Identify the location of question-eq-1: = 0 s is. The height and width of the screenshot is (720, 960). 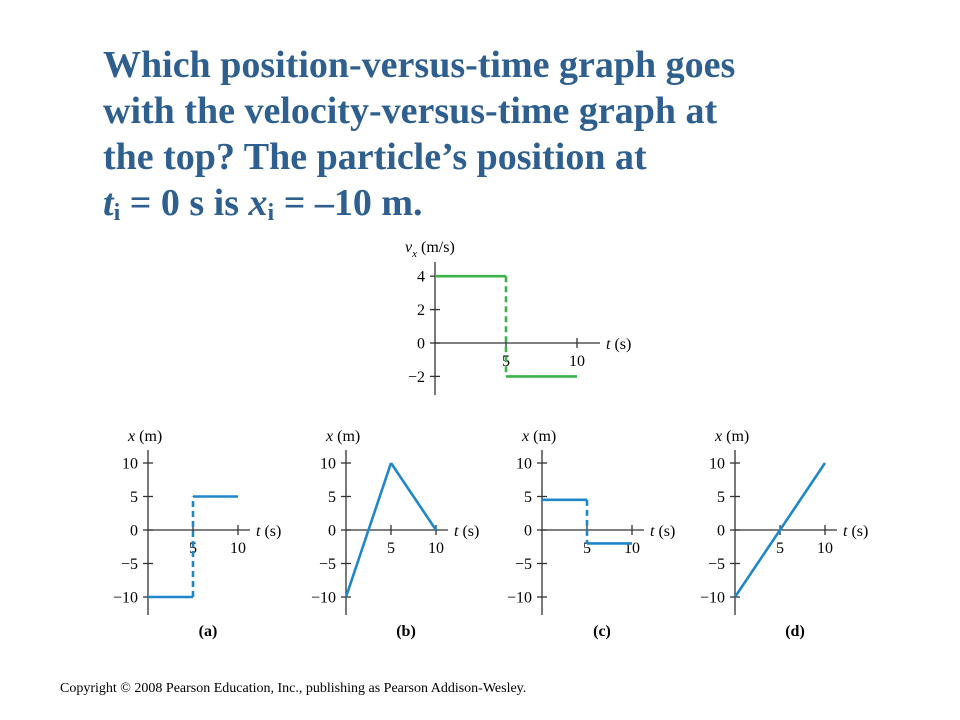
(184, 203).